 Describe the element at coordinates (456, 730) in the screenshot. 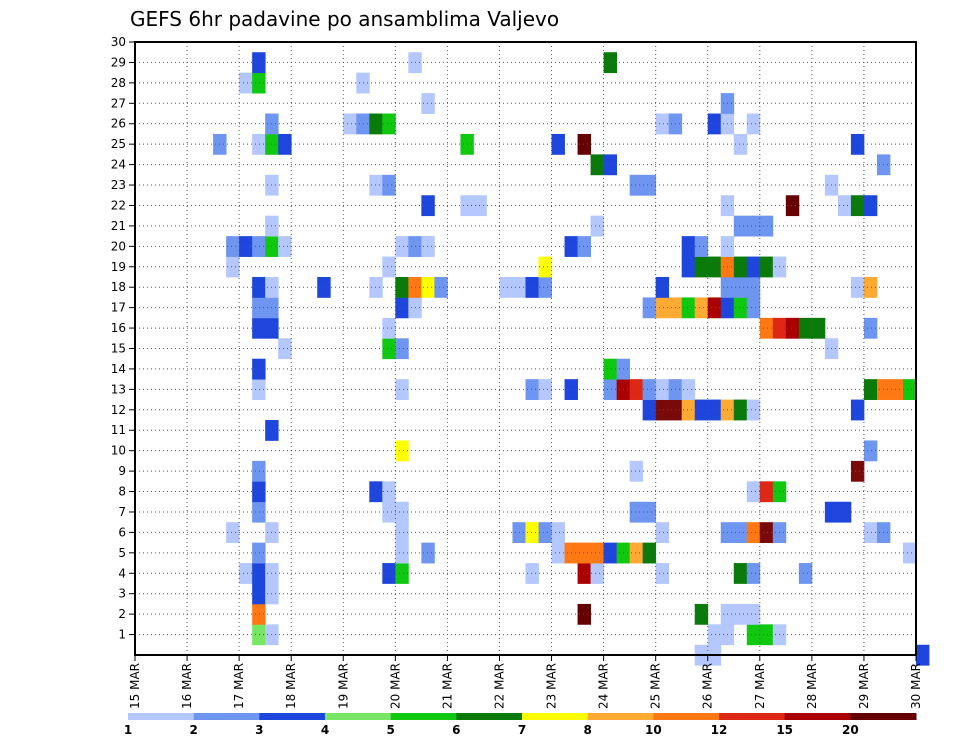

I see `colorbar-label: 6` at that location.